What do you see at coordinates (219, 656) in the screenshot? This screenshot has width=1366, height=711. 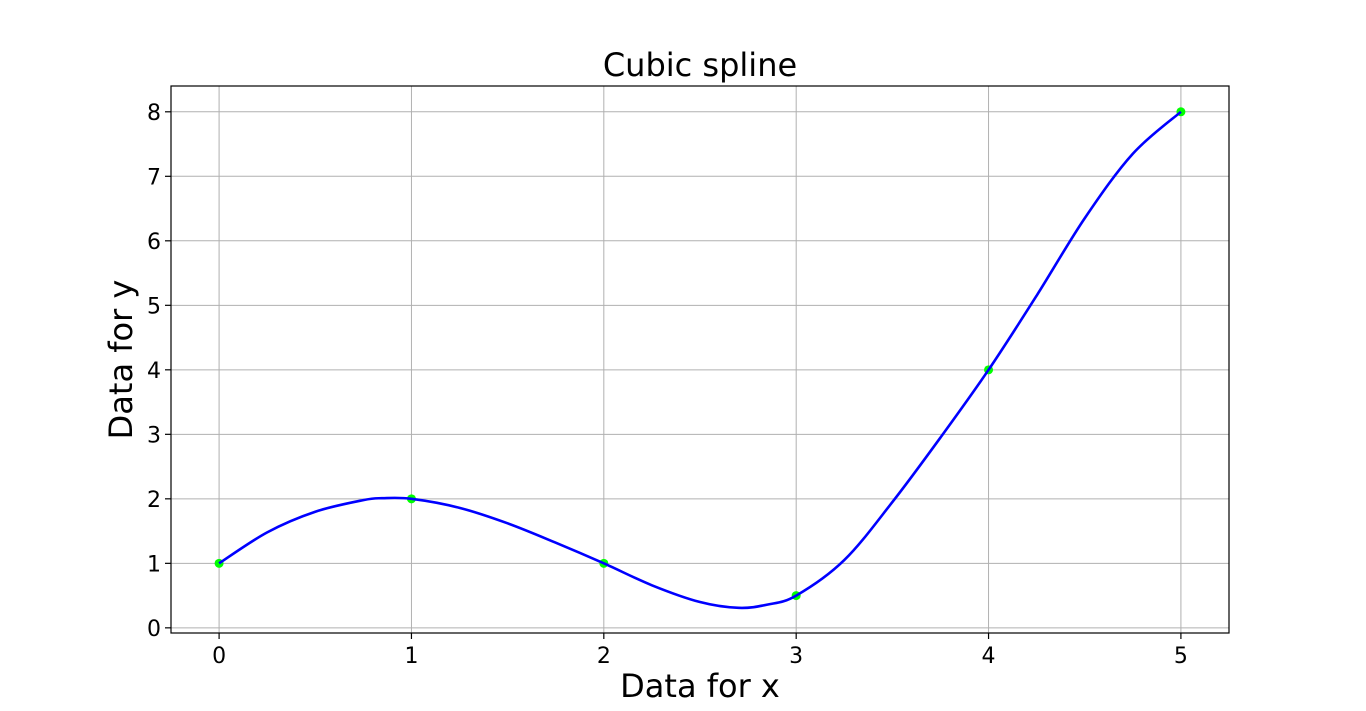 I see `x-tick-label: 0` at bounding box center [219, 656].